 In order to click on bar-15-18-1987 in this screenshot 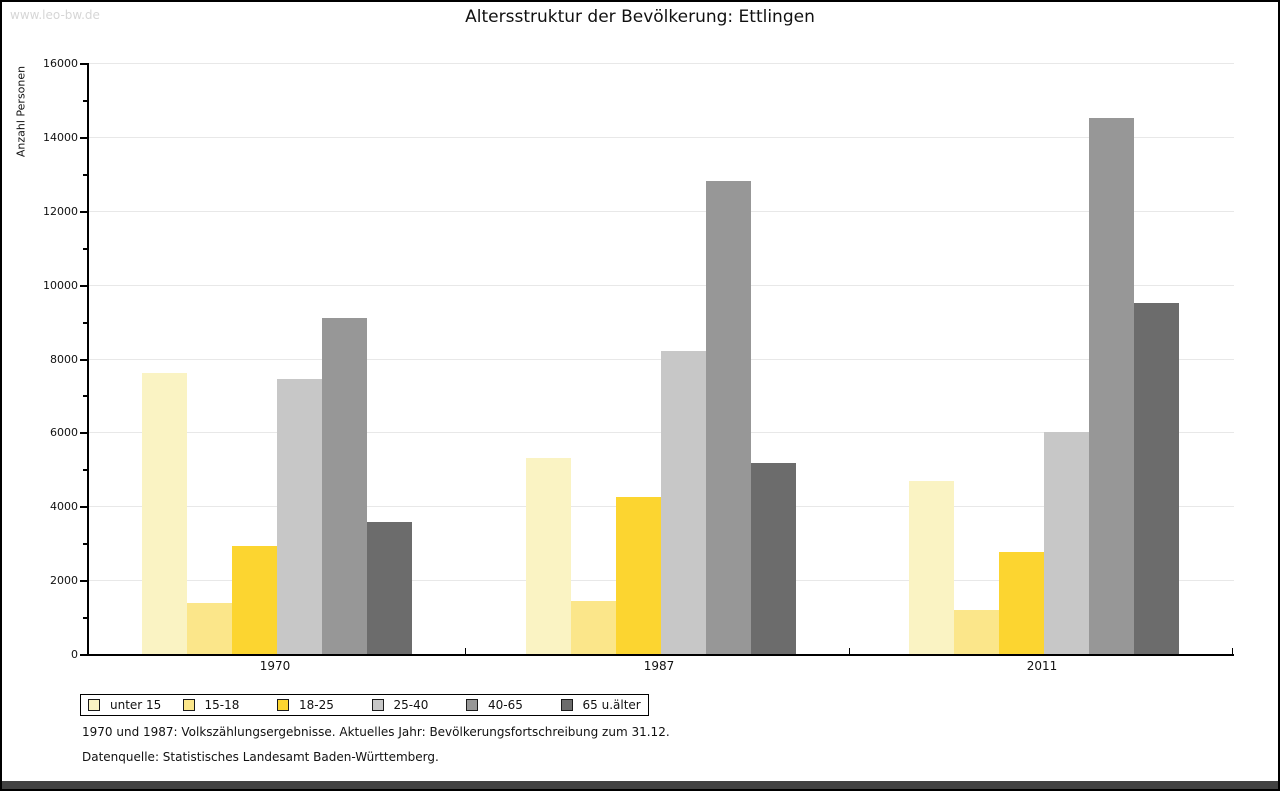, I will do `click(593, 627)`.